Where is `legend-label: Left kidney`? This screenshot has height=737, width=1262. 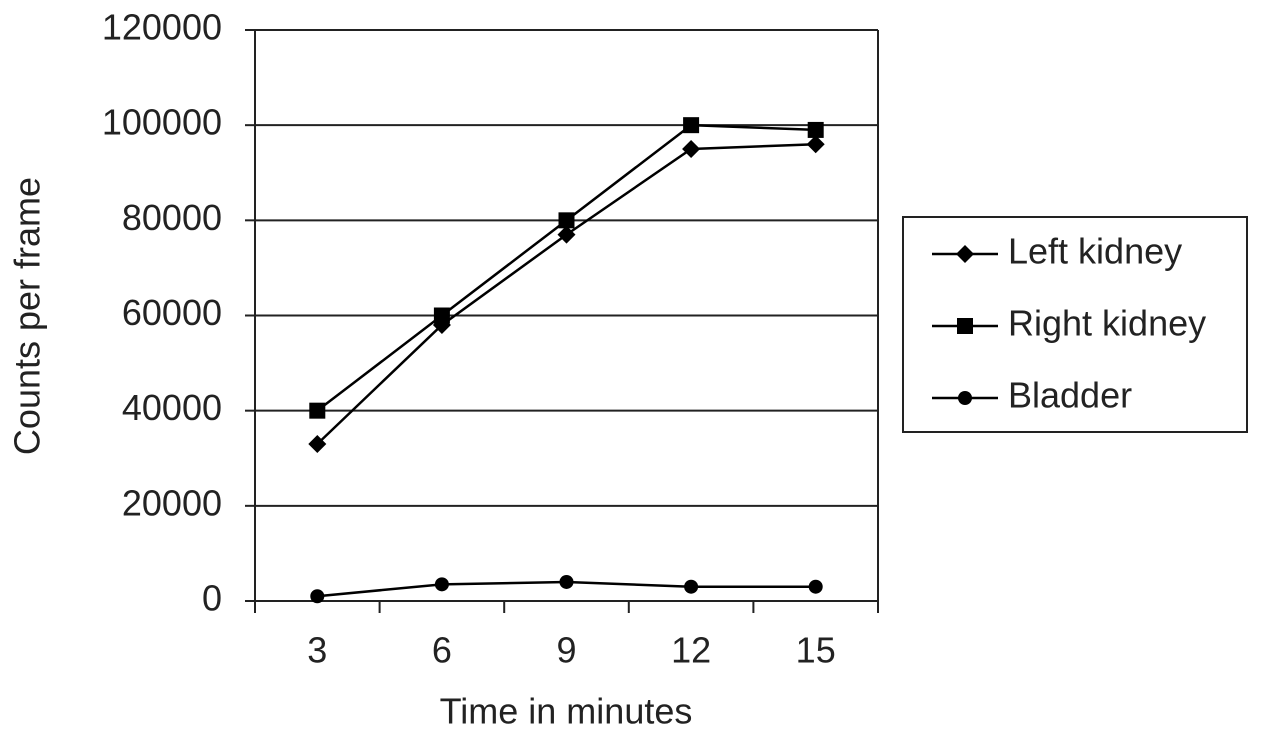 legend-label: Left kidney is located at coordinates (1095, 251).